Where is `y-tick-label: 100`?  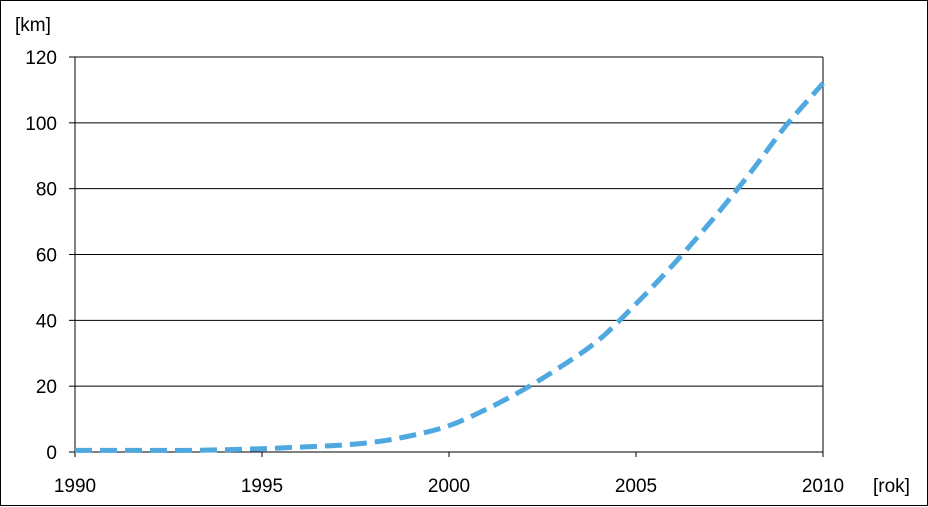
y-tick-label: 100 is located at coordinates (41, 124).